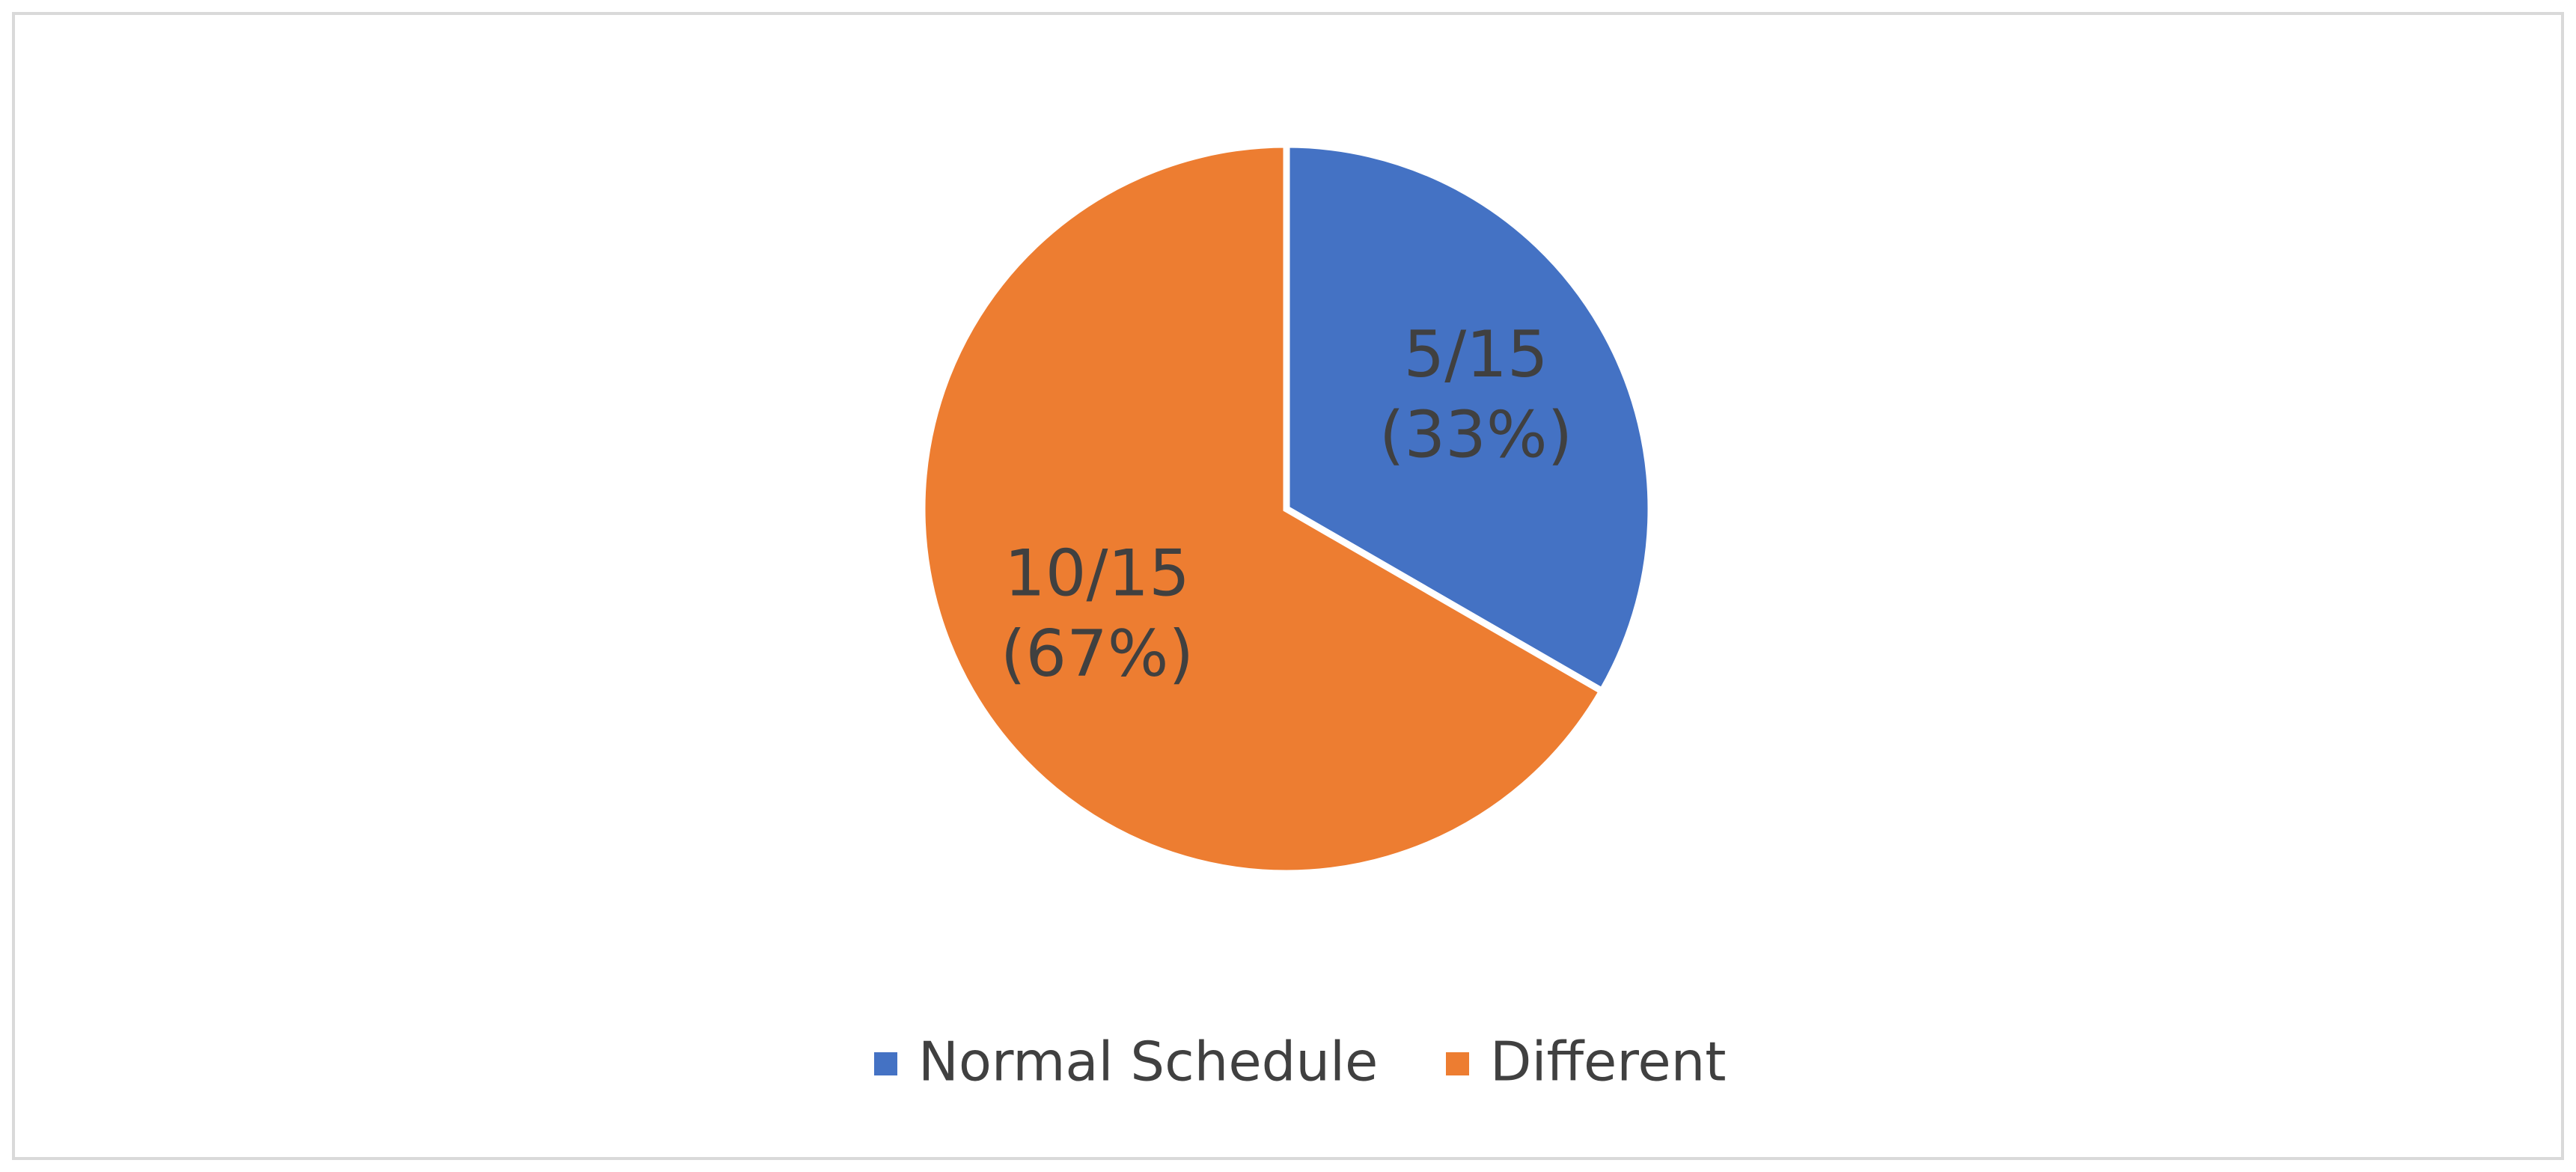  What do you see at coordinates (1609, 1062) in the screenshot?
I see `legend-label: Different` at bounding box center [1609, 1062].